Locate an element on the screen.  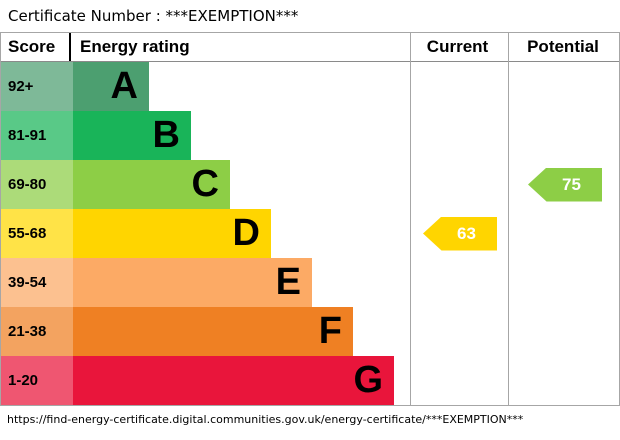
band-bar-b: B is located at coordinates (132, 135).